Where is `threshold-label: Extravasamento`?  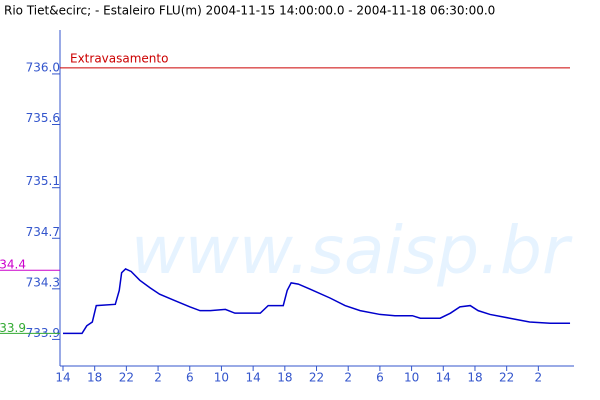 threshold-label: Extravasamento is located at coordinates (119, 58).